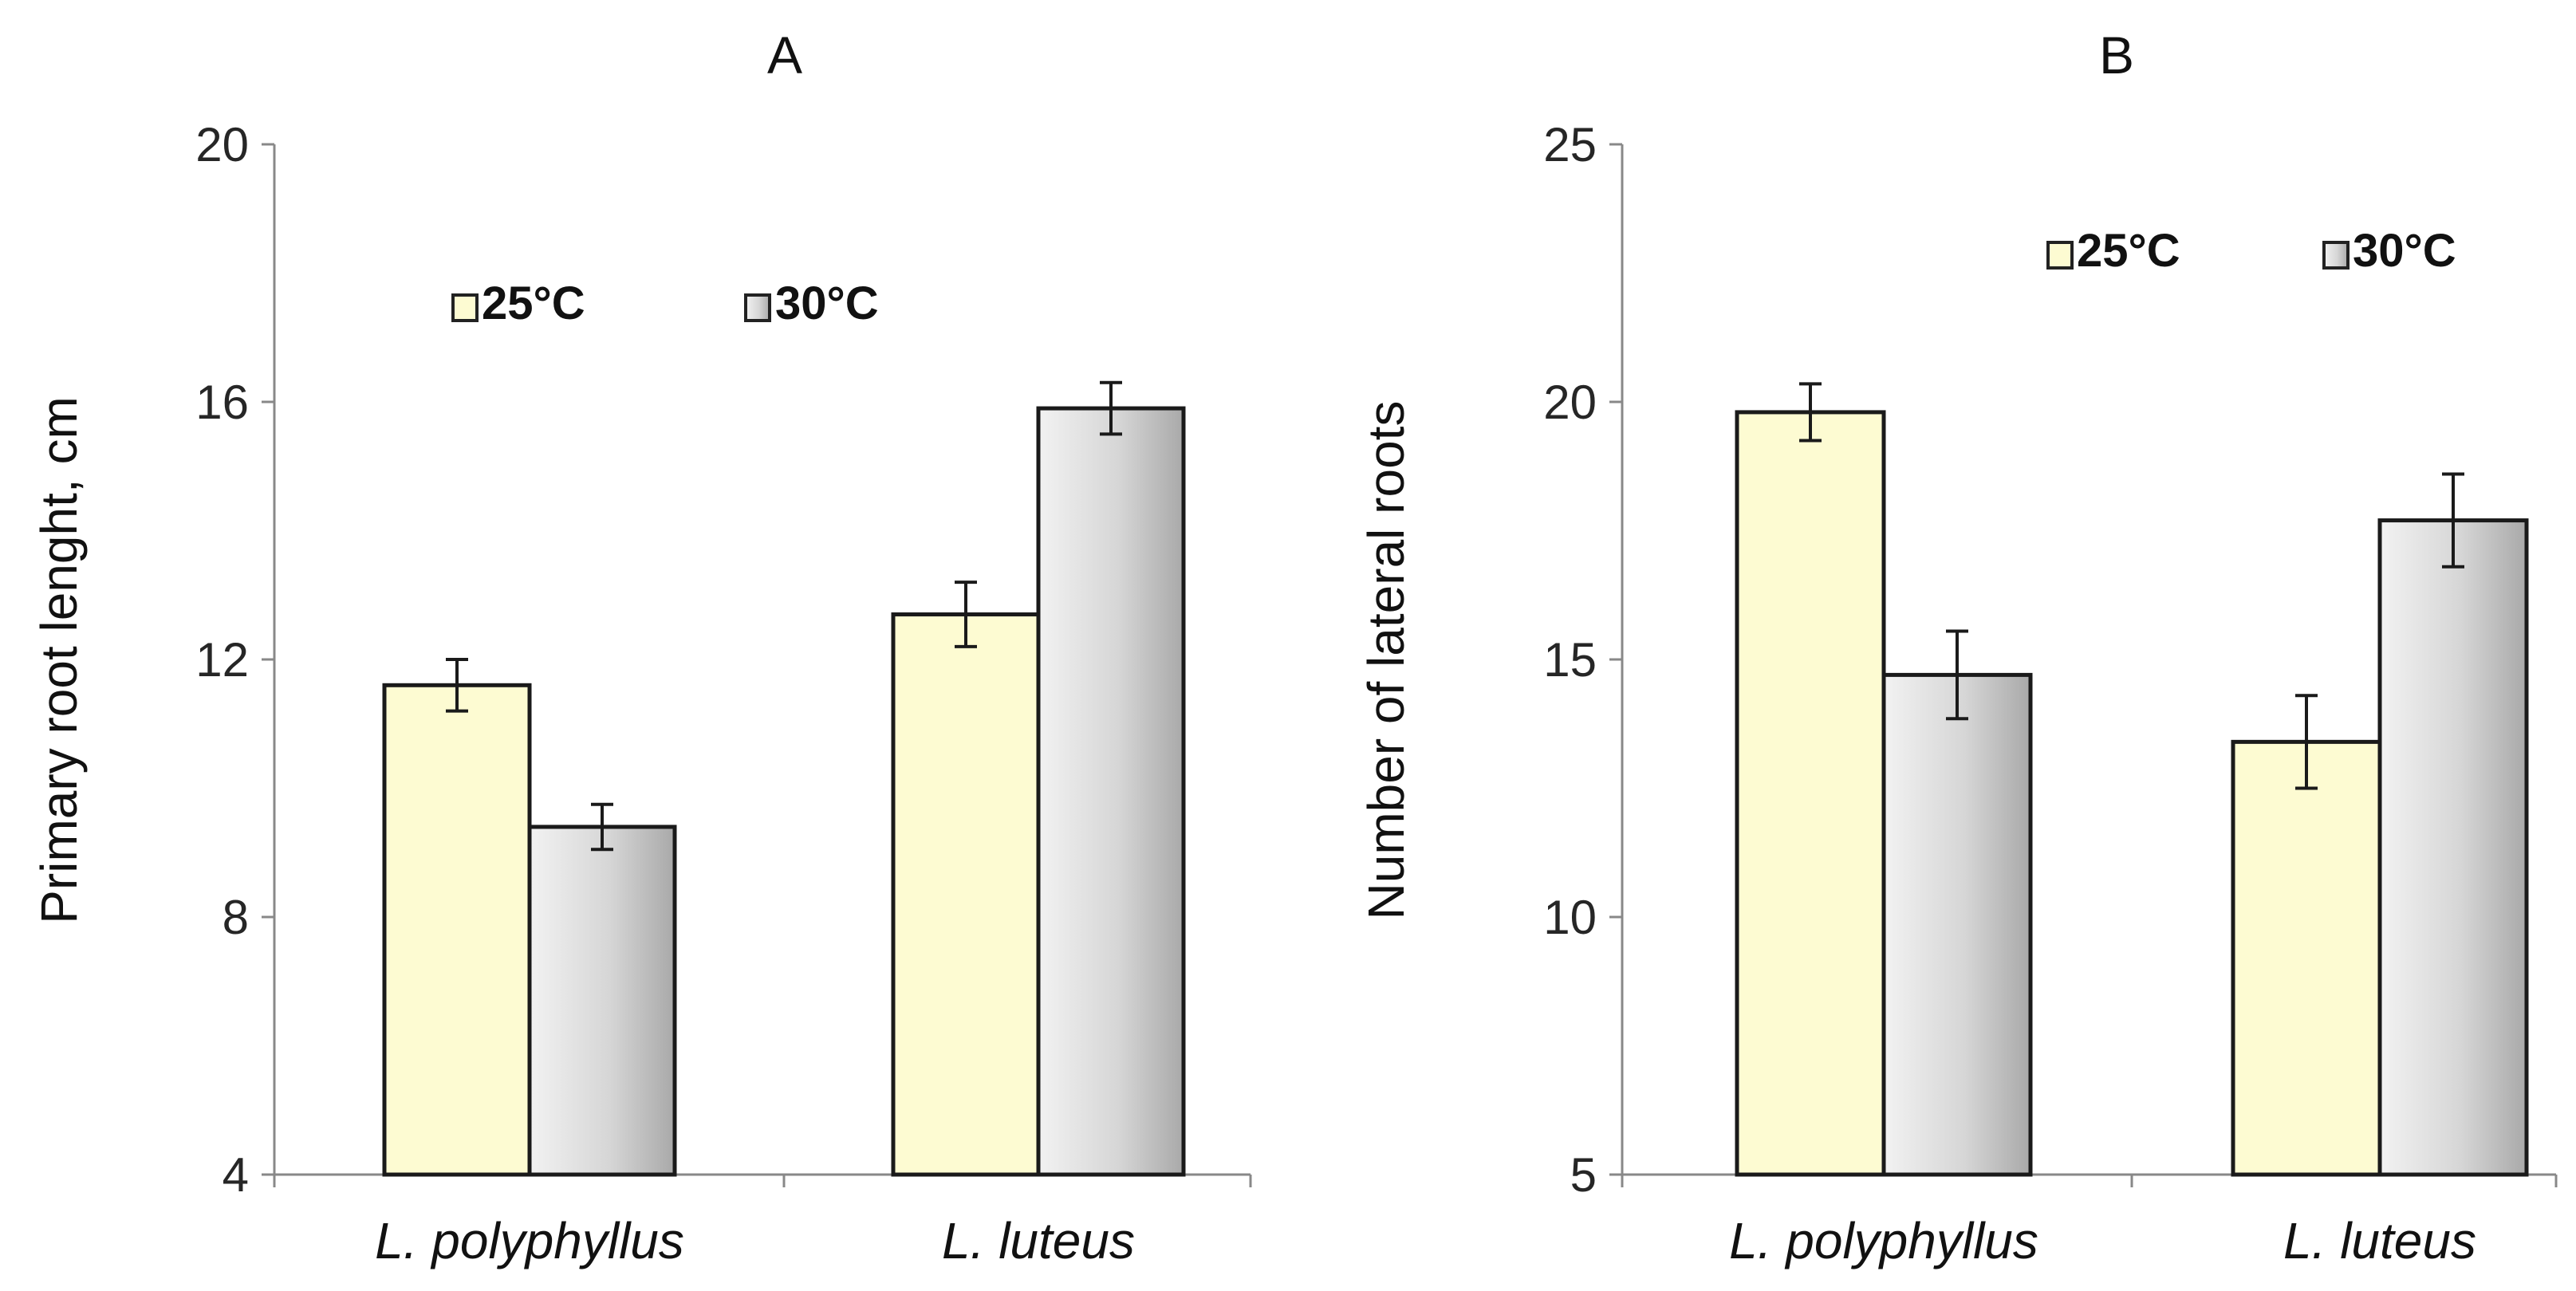 This screenshot has width=2576, height=1291. Describe the element at coordinates (222, 660) in the screenshot. I see `y-tick-label: 12` at that location.